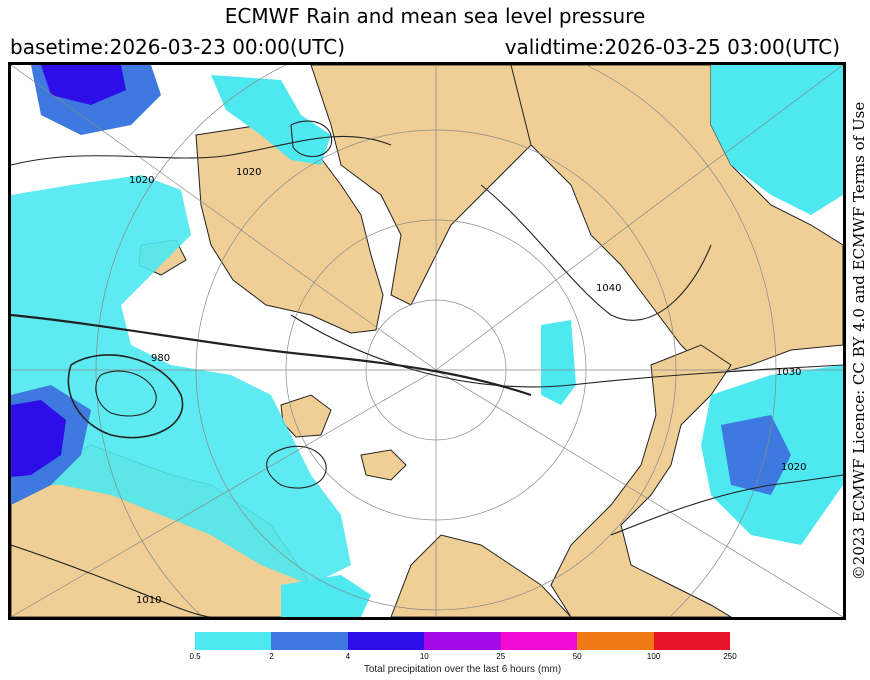 The height and width of the screenshot is (680, 870). Describe the element at coordinates (271, 355) in the screenshot. I see `isobar-thick` at that location.